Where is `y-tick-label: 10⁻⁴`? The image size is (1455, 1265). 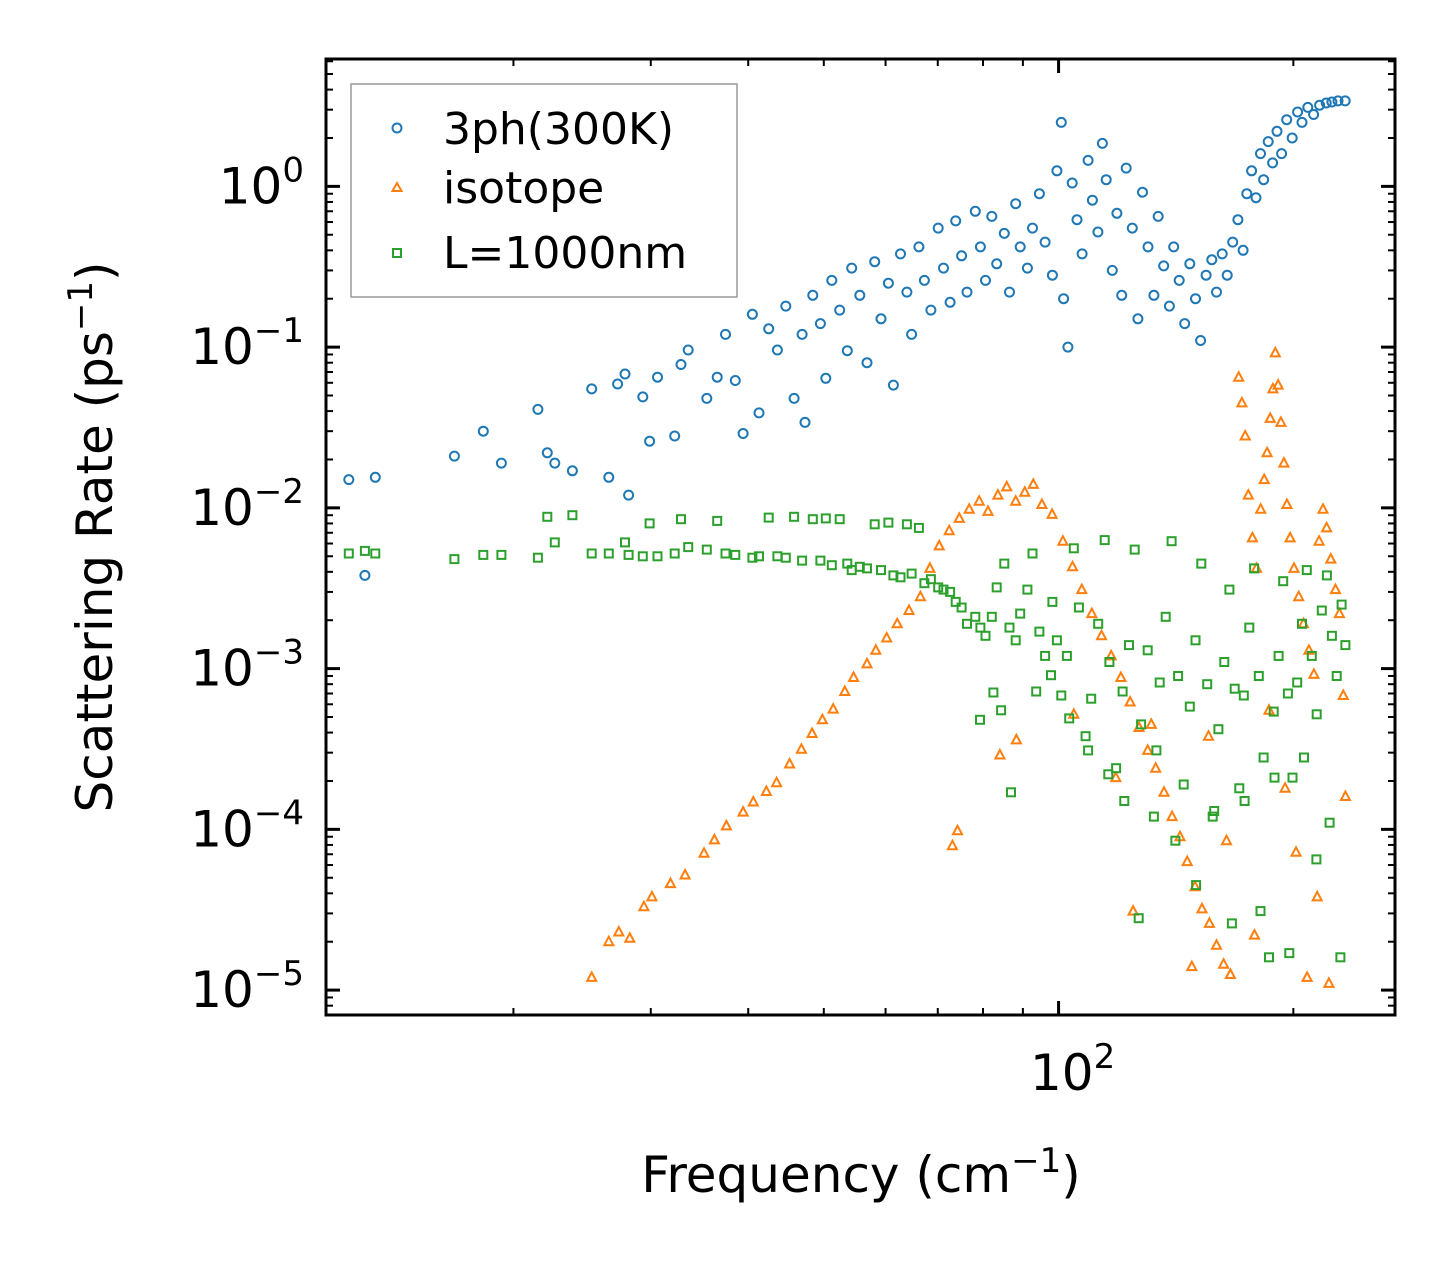
y-tick-label: 10⁻⁴ is located at coordinates (247, 825).